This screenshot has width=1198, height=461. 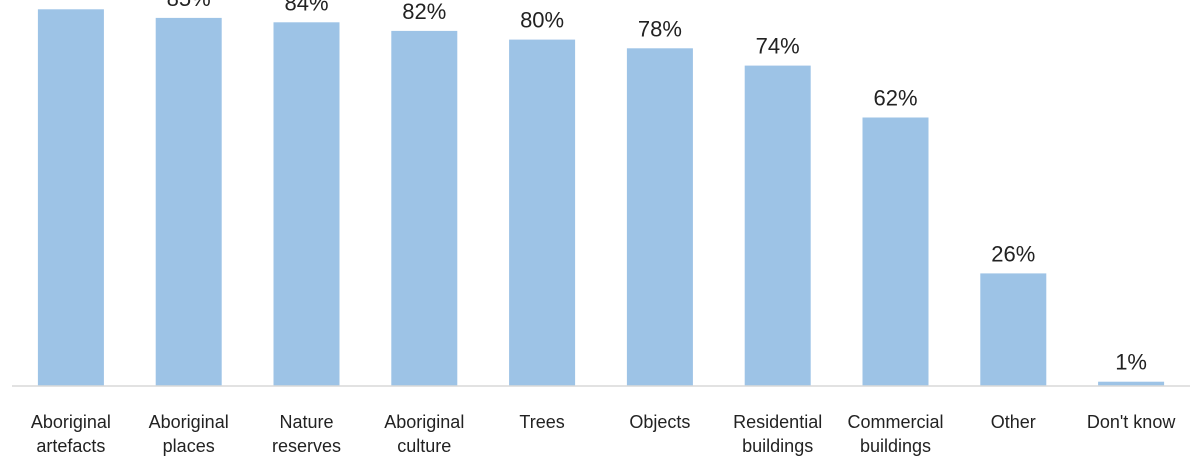 I want to click on category-label-line: Objects, so click(x=659, y=422).